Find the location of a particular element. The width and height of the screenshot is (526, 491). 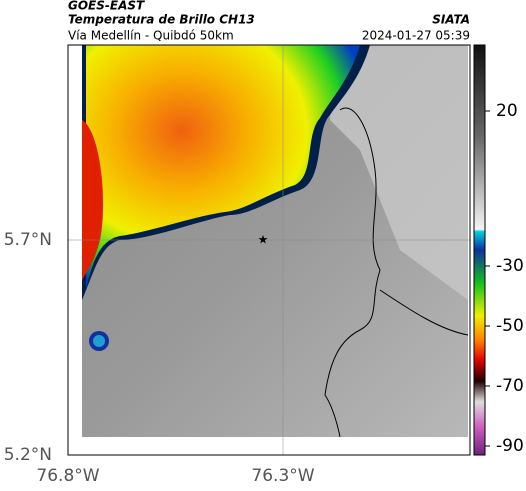

y-axis-label: 5.7°N is located at coordinates (28, 240).